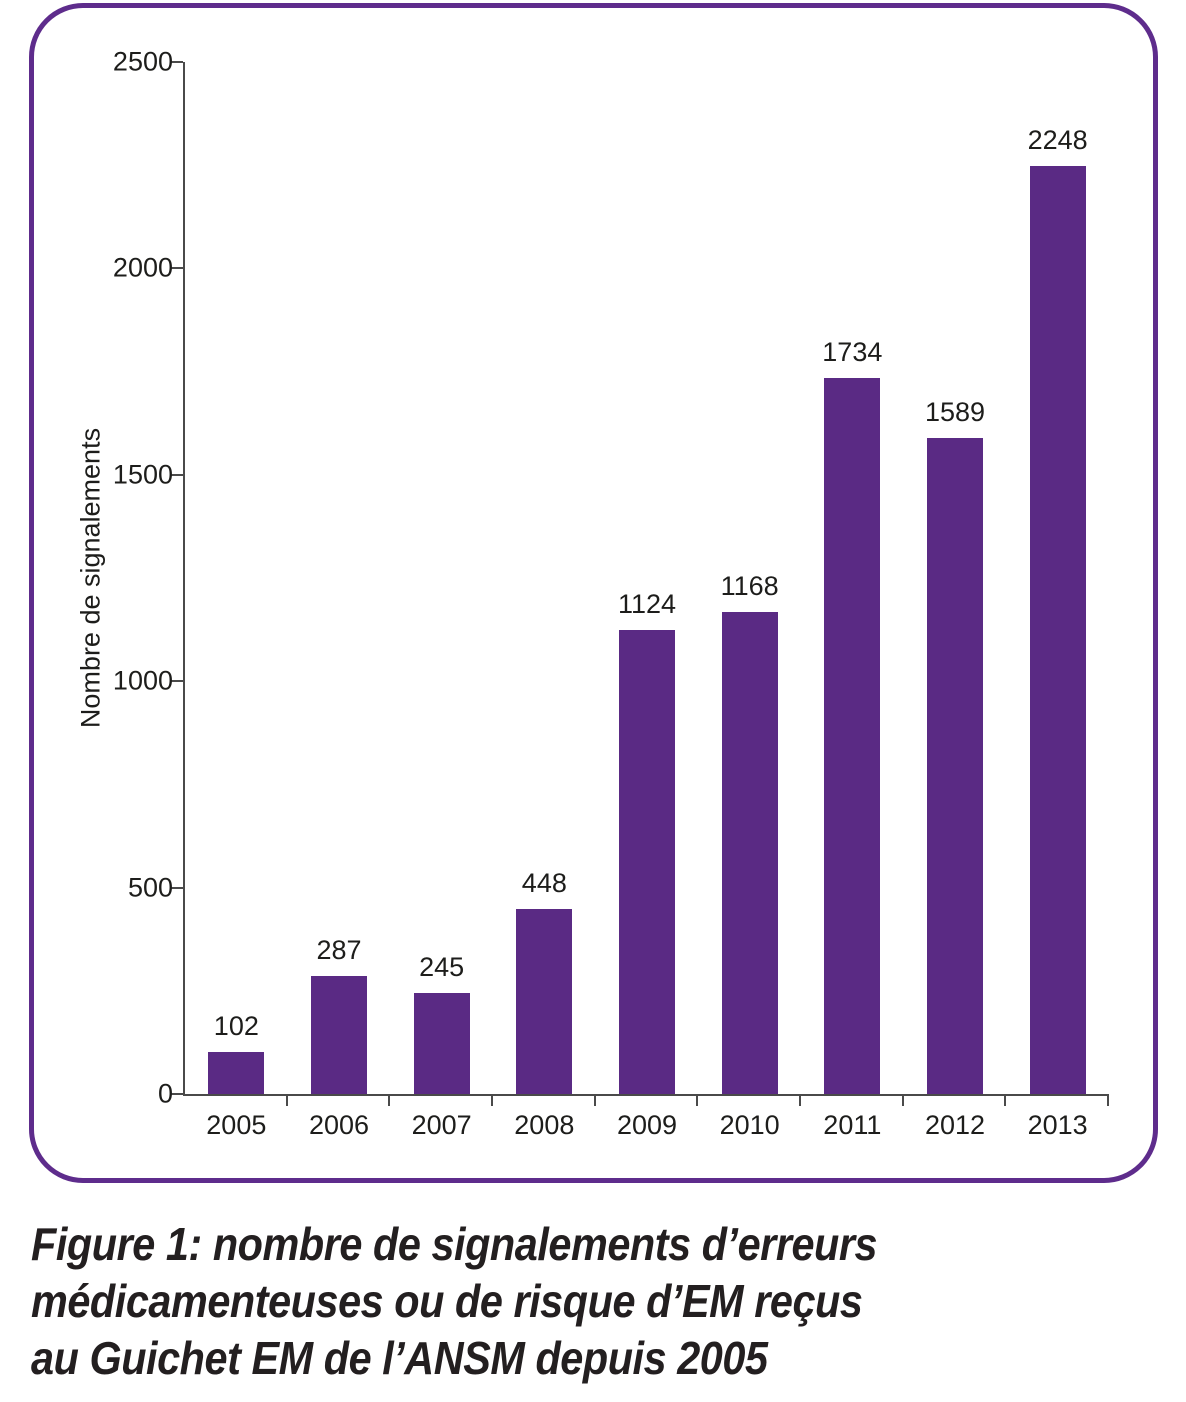 The image size is (1186, 1402). I want to click on bar: 1589, so click(955, 745).